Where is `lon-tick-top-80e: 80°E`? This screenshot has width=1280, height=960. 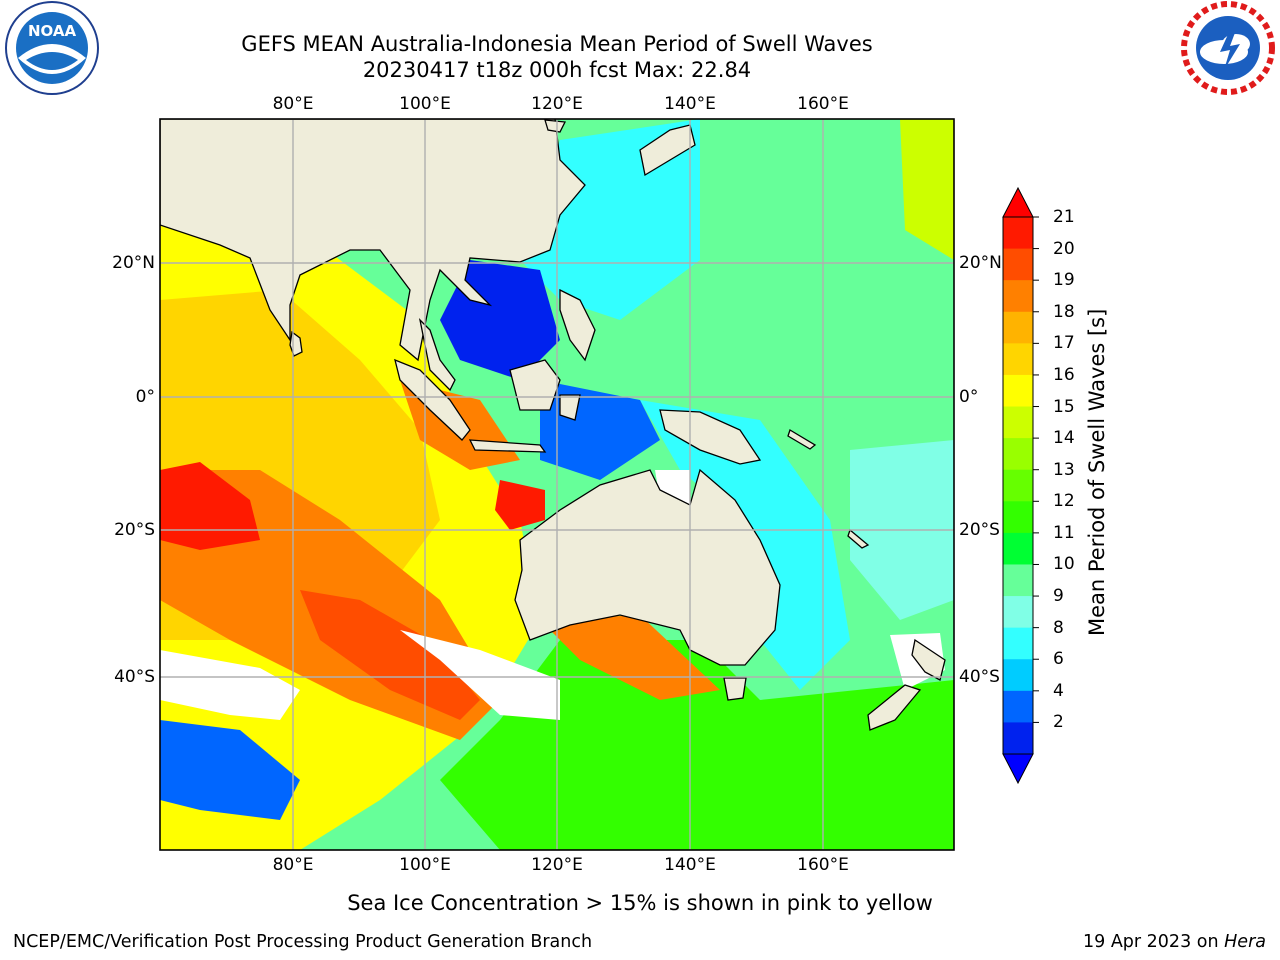
lon-tick-top-80e: 80°E is located at coordinates (293, 104).